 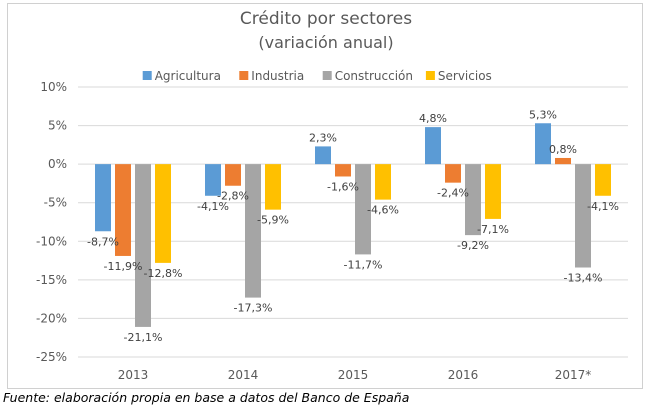 What do you see at coordinates (51, 222) in the screenshot?
I see `y-axis: 10% 5% 0% -5% -10% -15% -20% -25%` at bounding box center [51, 222].